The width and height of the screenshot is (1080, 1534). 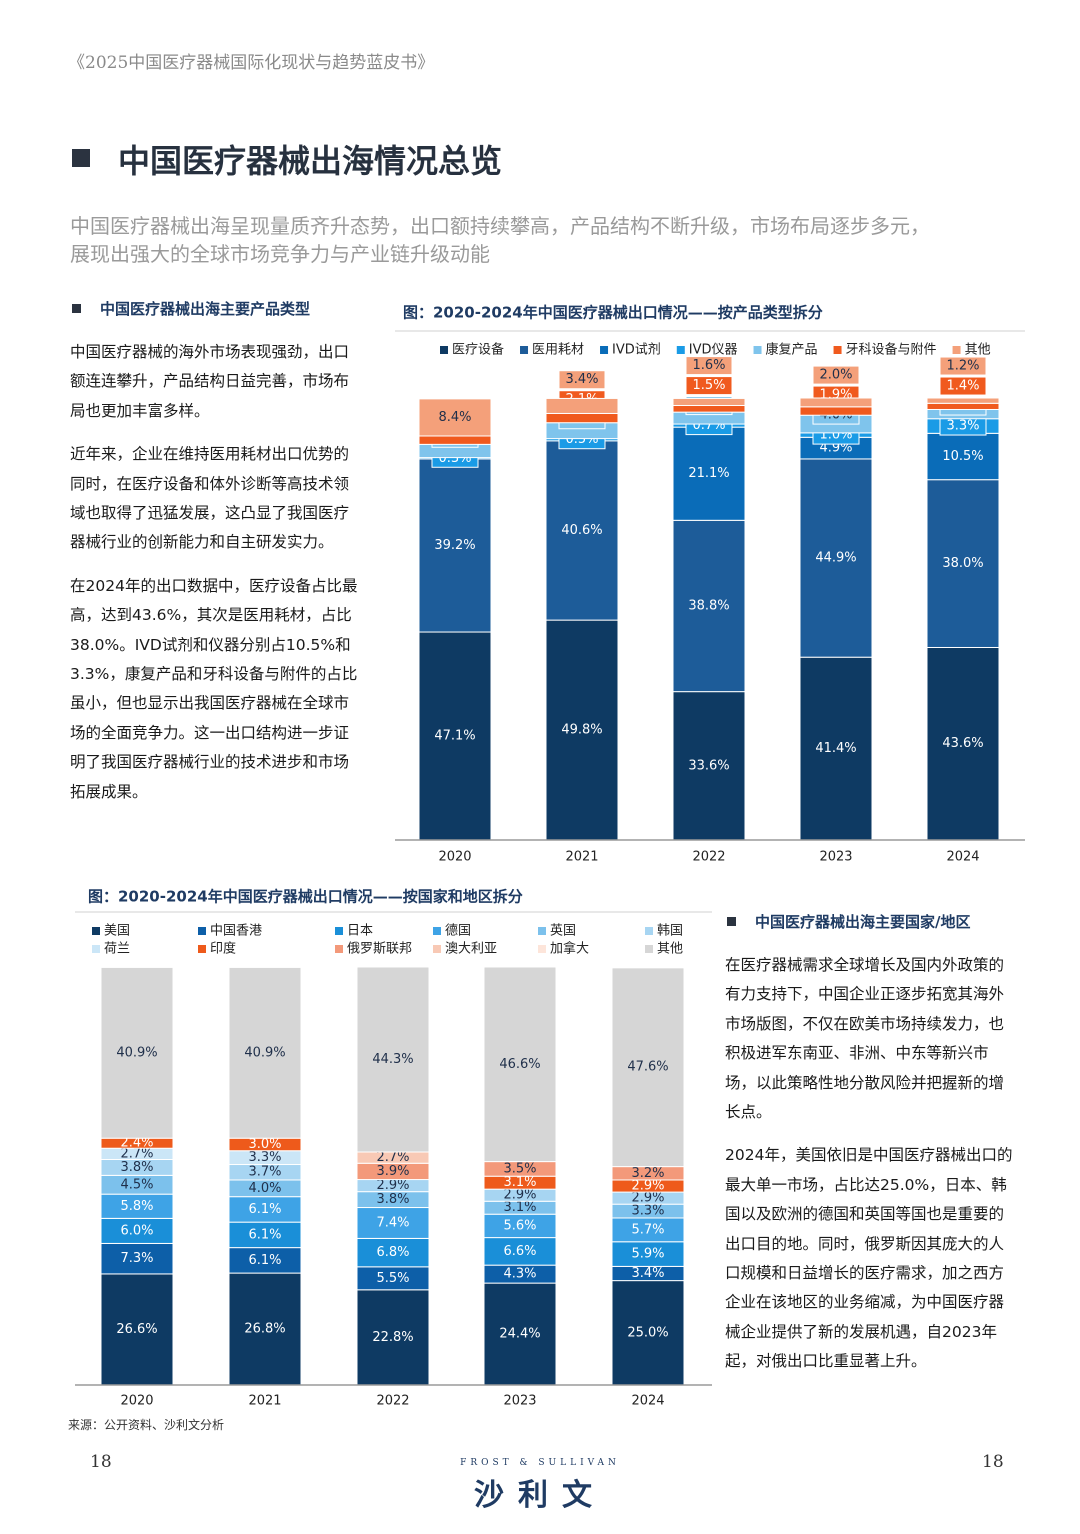 I want to click on legend-label: 韩国, so click(x=670, y=931).